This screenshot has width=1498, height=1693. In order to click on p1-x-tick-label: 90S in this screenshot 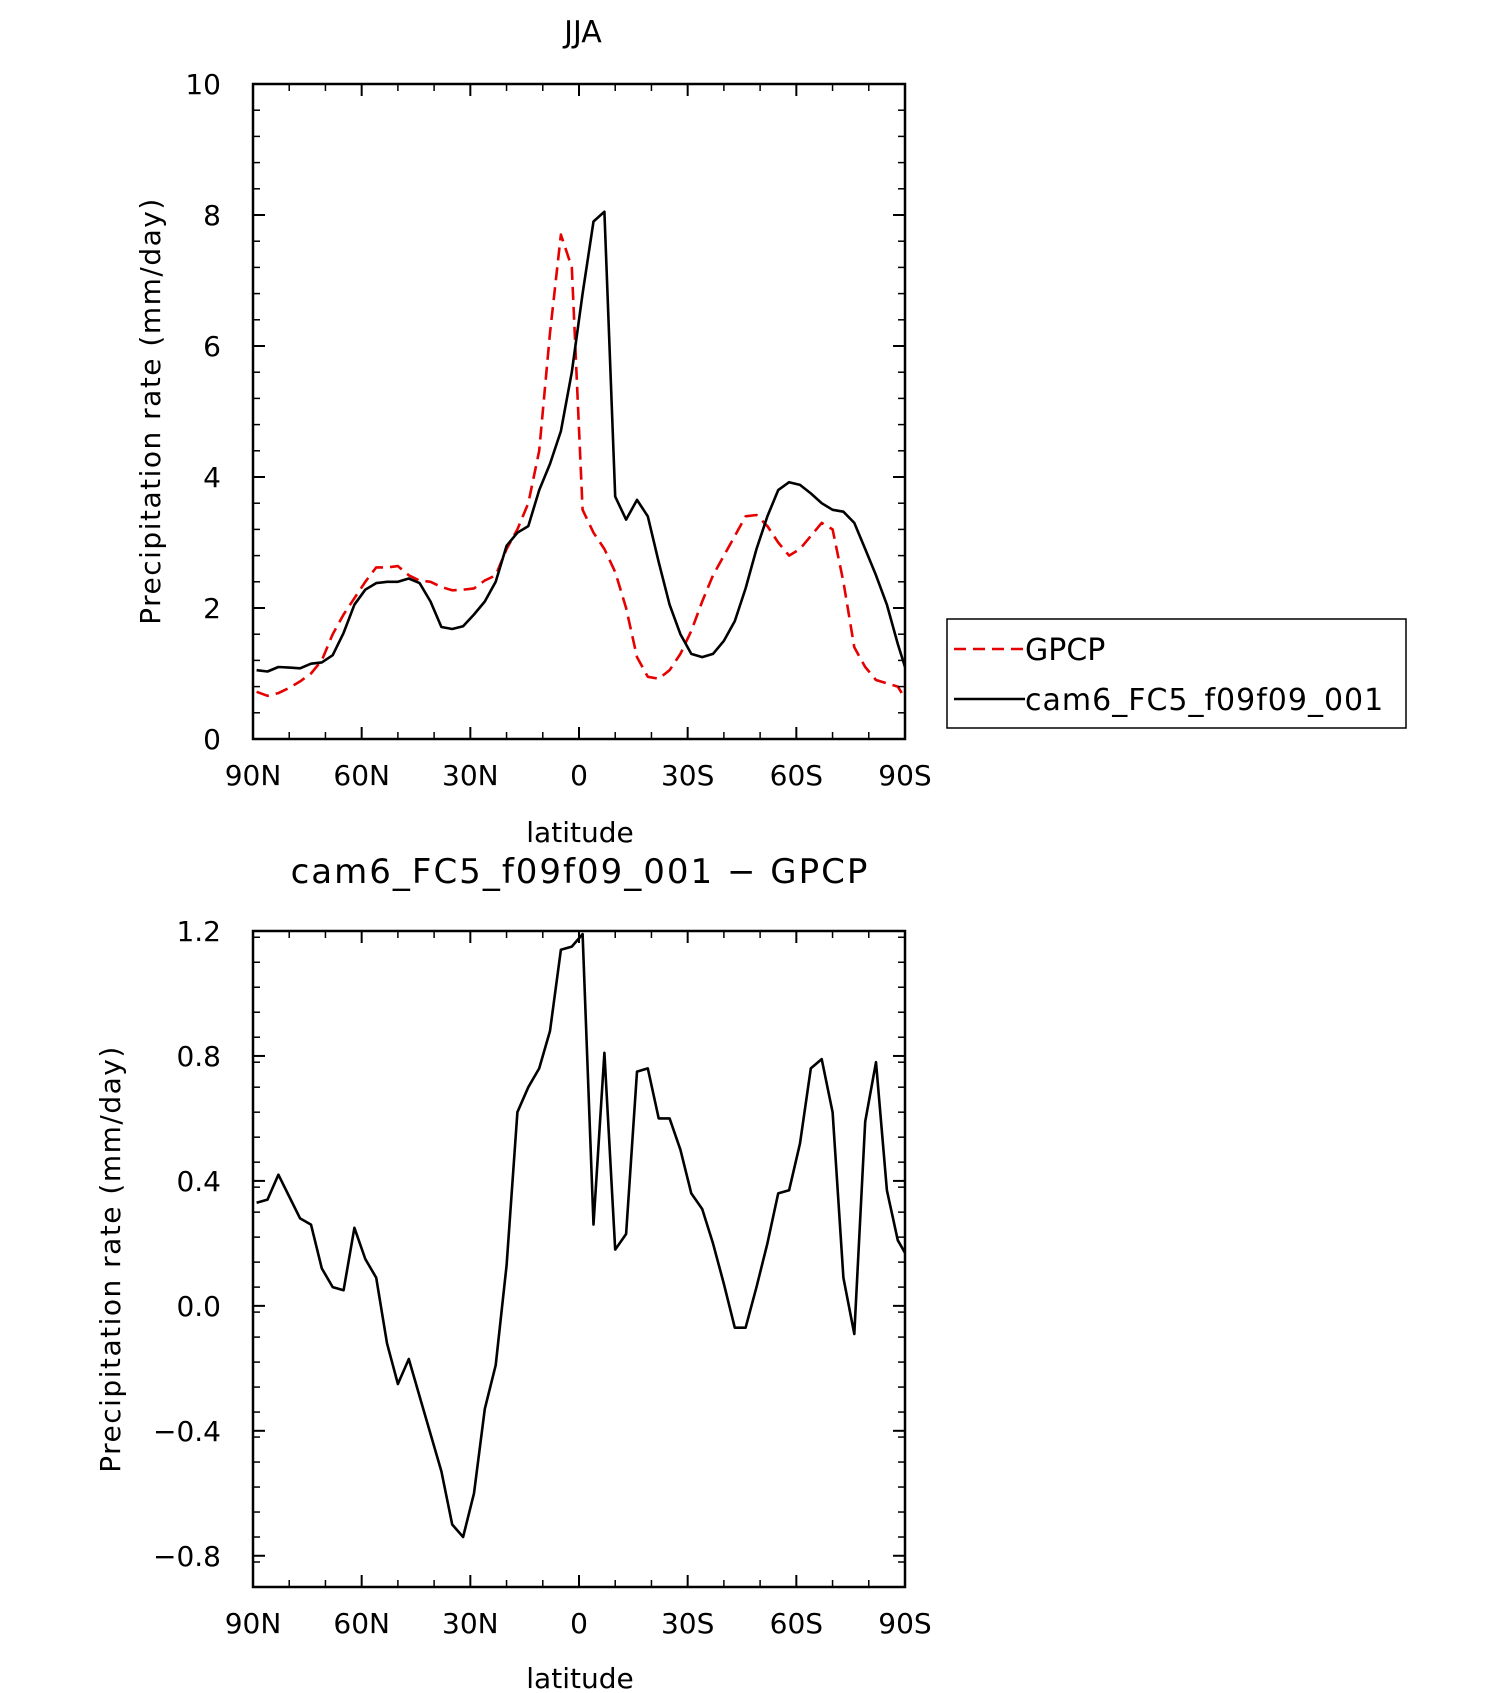, I will do `click(904, 1623)`.